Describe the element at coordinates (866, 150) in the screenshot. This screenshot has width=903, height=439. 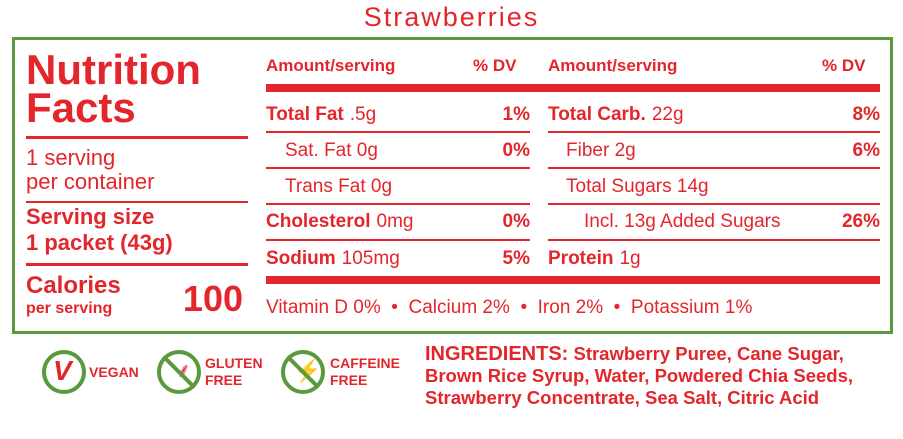
I see `nutrient-dv: 6%` at that location.